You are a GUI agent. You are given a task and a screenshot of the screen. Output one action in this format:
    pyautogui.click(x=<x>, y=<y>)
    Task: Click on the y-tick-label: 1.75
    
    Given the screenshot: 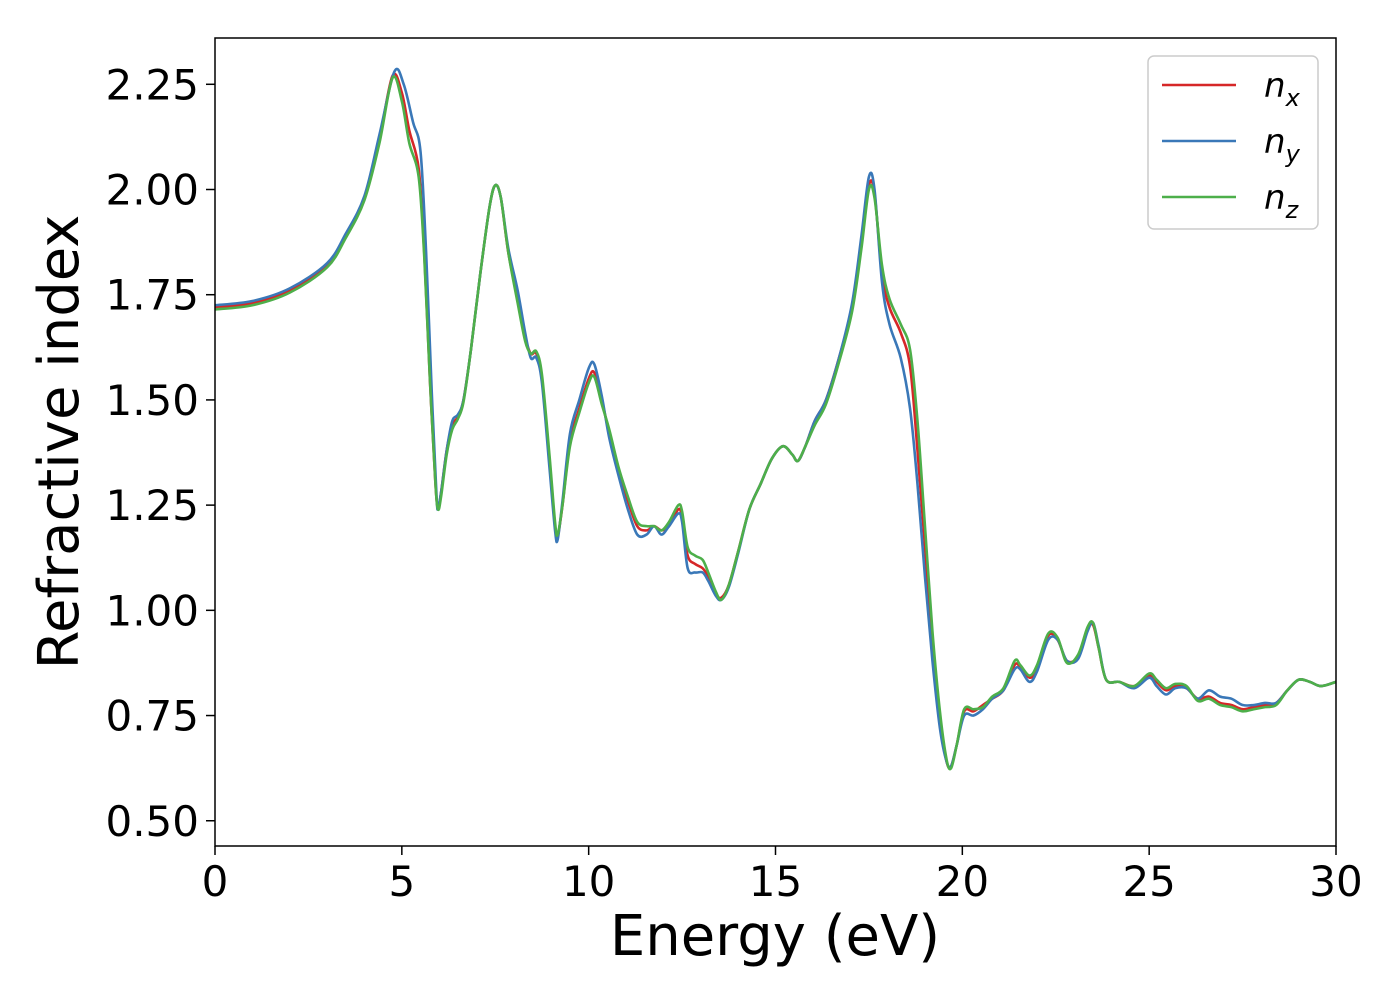 What is the action you would take?
    pyautogui.click(x=152, y=295)
    